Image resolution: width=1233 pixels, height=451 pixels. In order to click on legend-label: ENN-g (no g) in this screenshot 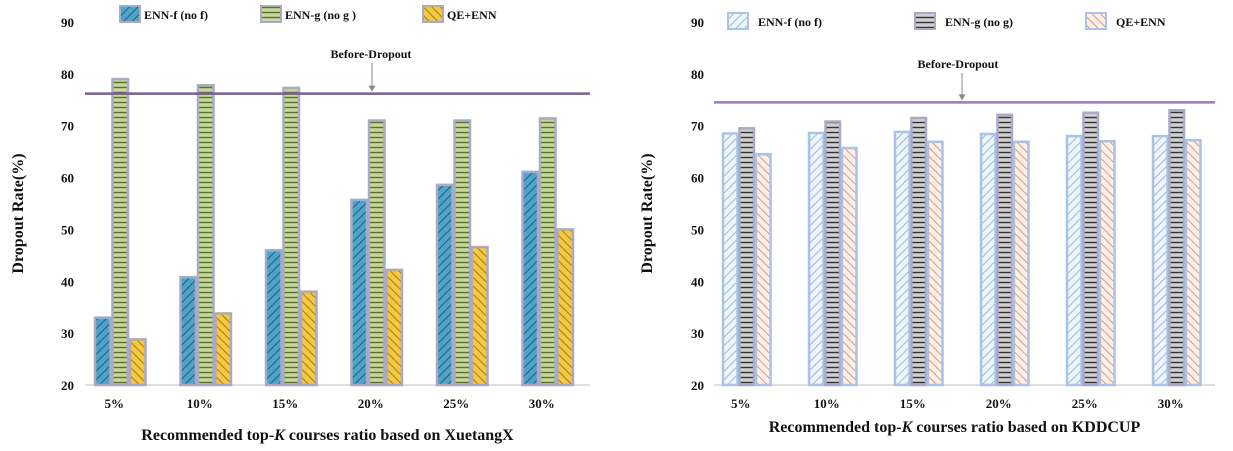, I will do `click(979, 22)`.